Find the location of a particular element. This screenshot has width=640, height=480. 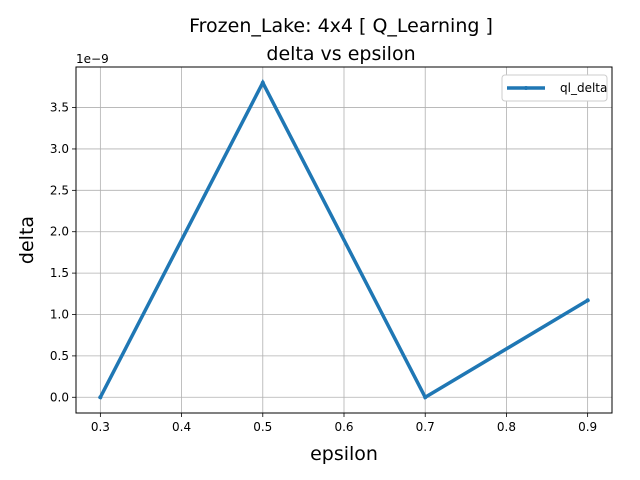

y-tick-label: 2.0 is located at coordinates (59, 232).